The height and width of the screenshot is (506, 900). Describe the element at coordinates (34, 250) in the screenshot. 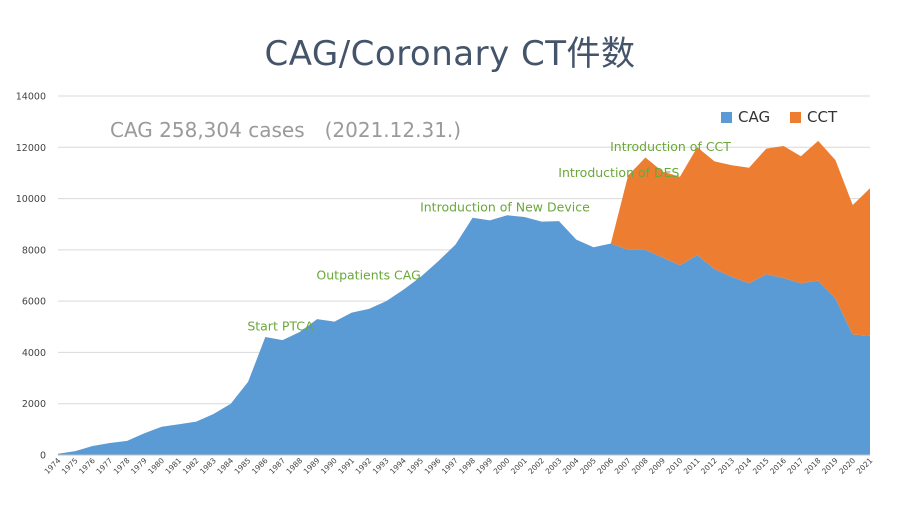

I see `y-tick-label: 8000` at that location.